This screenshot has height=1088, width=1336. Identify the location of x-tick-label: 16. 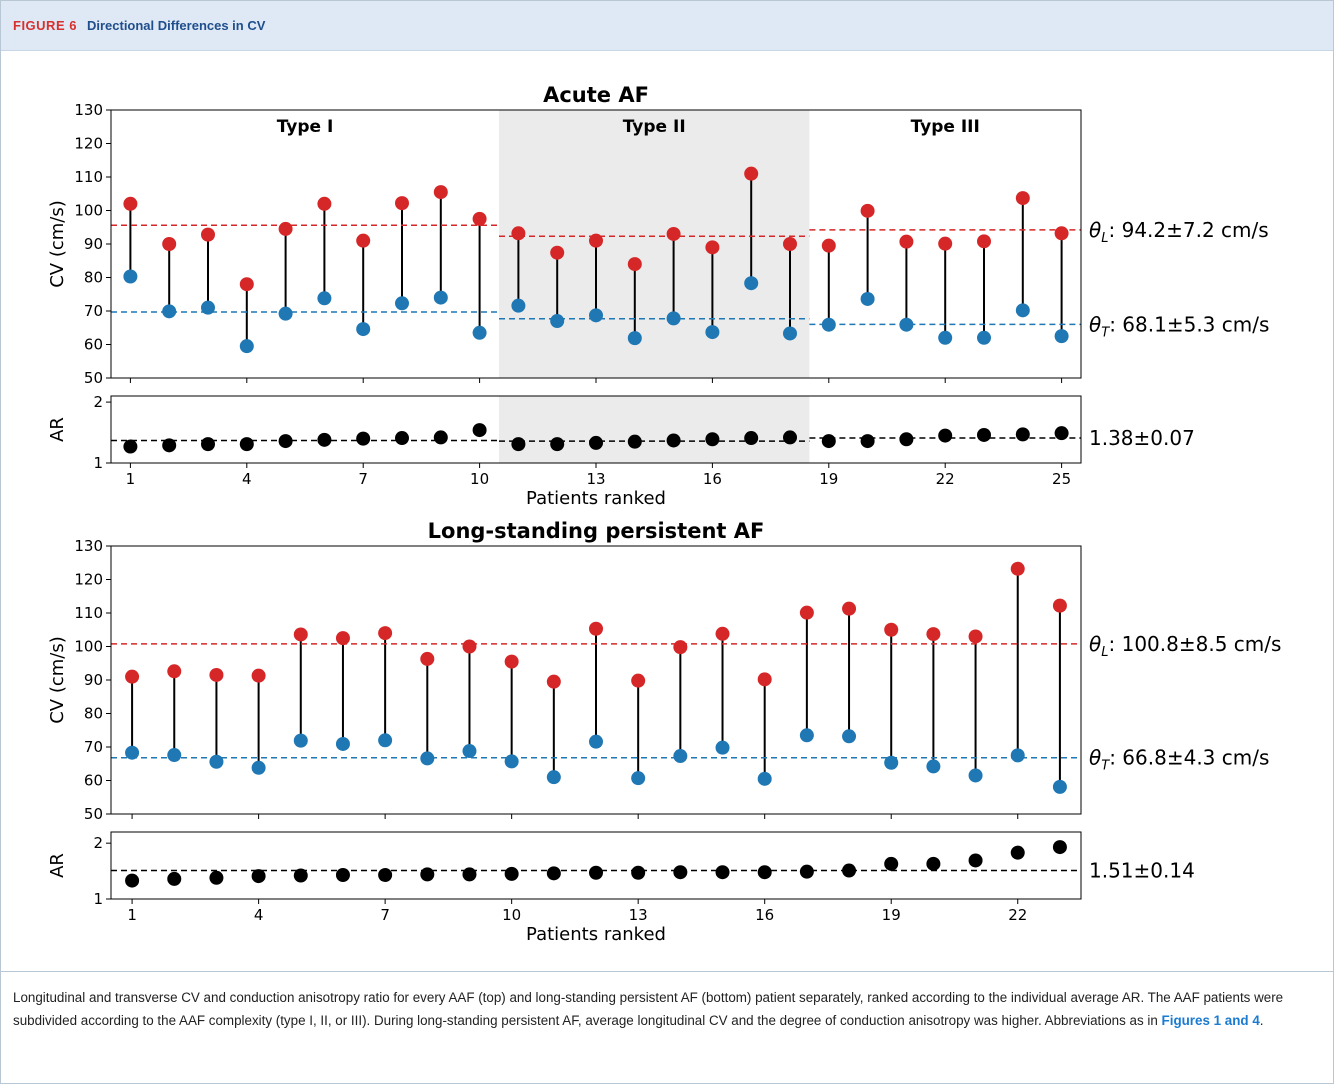
(712, 479).